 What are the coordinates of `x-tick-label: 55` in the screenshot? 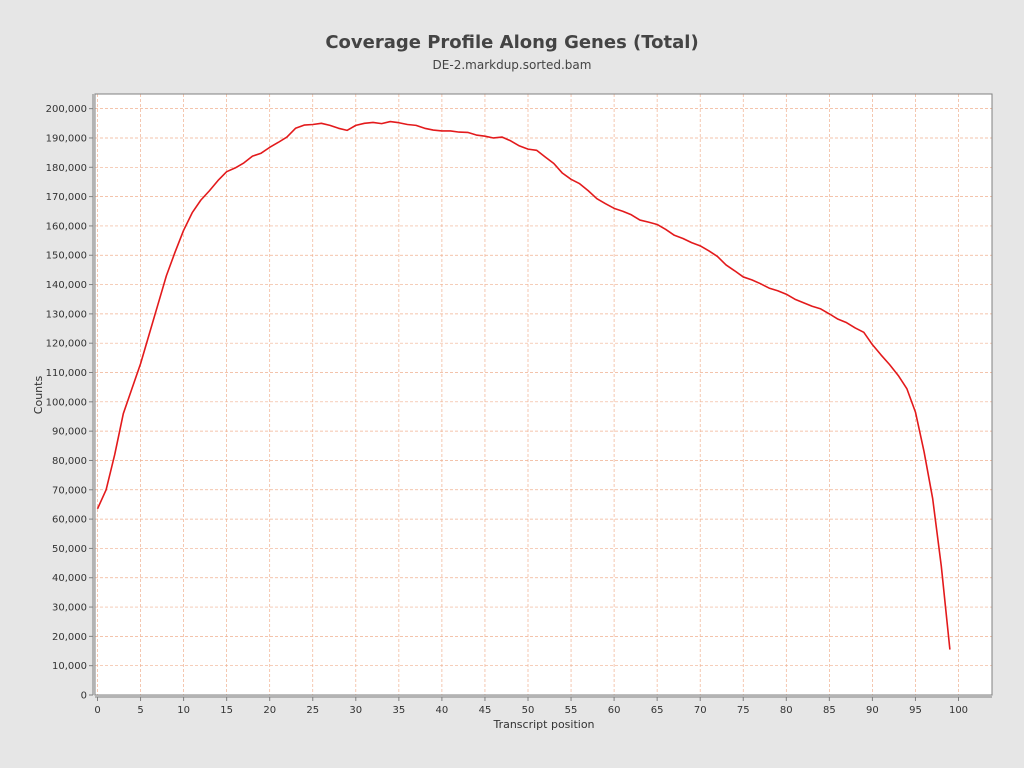 It's located at (571, 710).